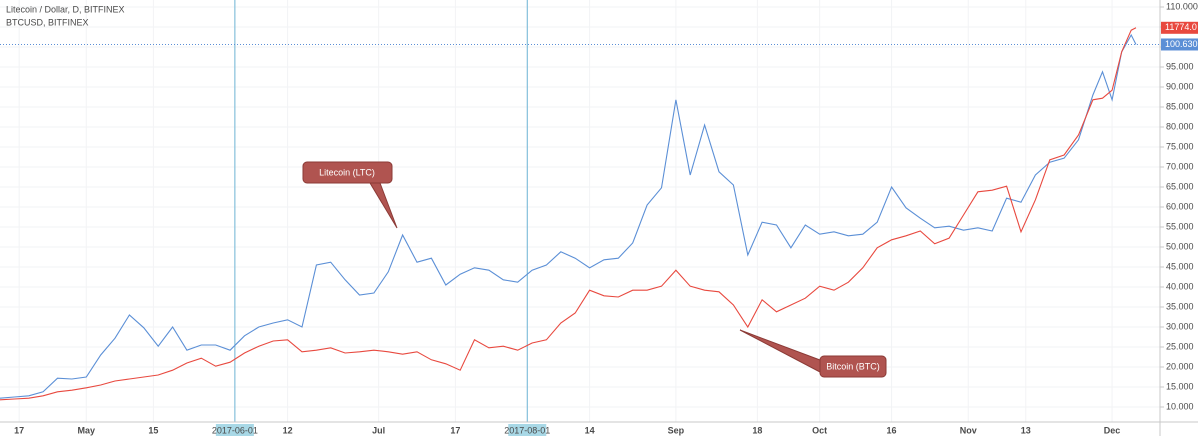  I want to click on y-tick-label: 75.000, so click(1180, 146).